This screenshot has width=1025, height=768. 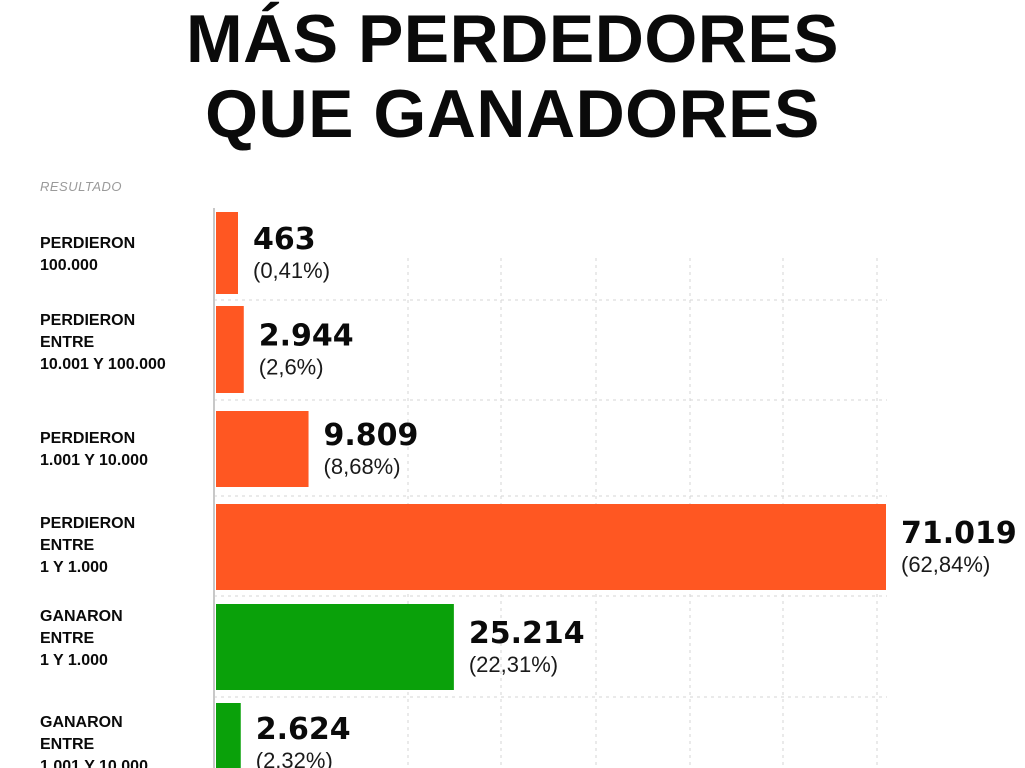 I want to click on value-label: 2.624, so click(x=303, y=729).